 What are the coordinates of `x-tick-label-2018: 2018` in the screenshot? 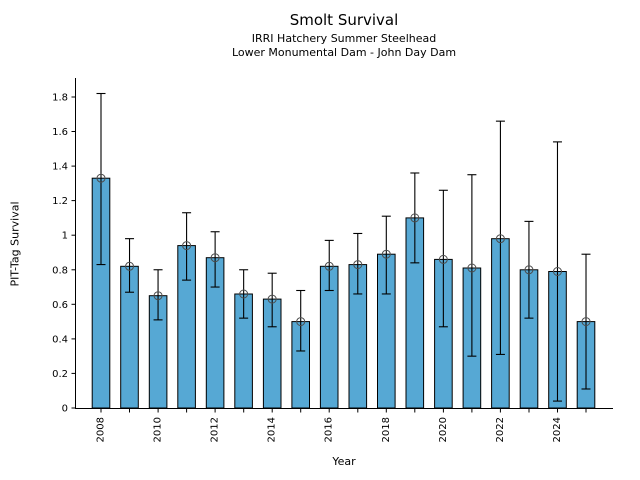 It's located at (386, 429).